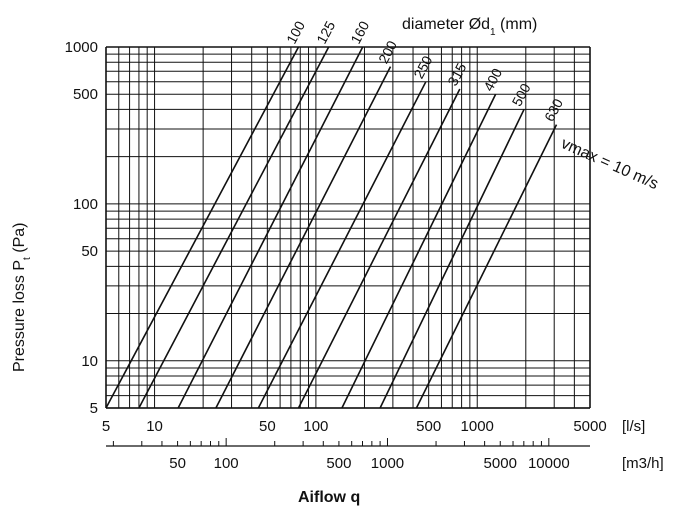 This screenshot has width=683, height=510. Describe the element at coordinates (521, 95) in the screenshot. I see `series-label-500: 500` at that location.